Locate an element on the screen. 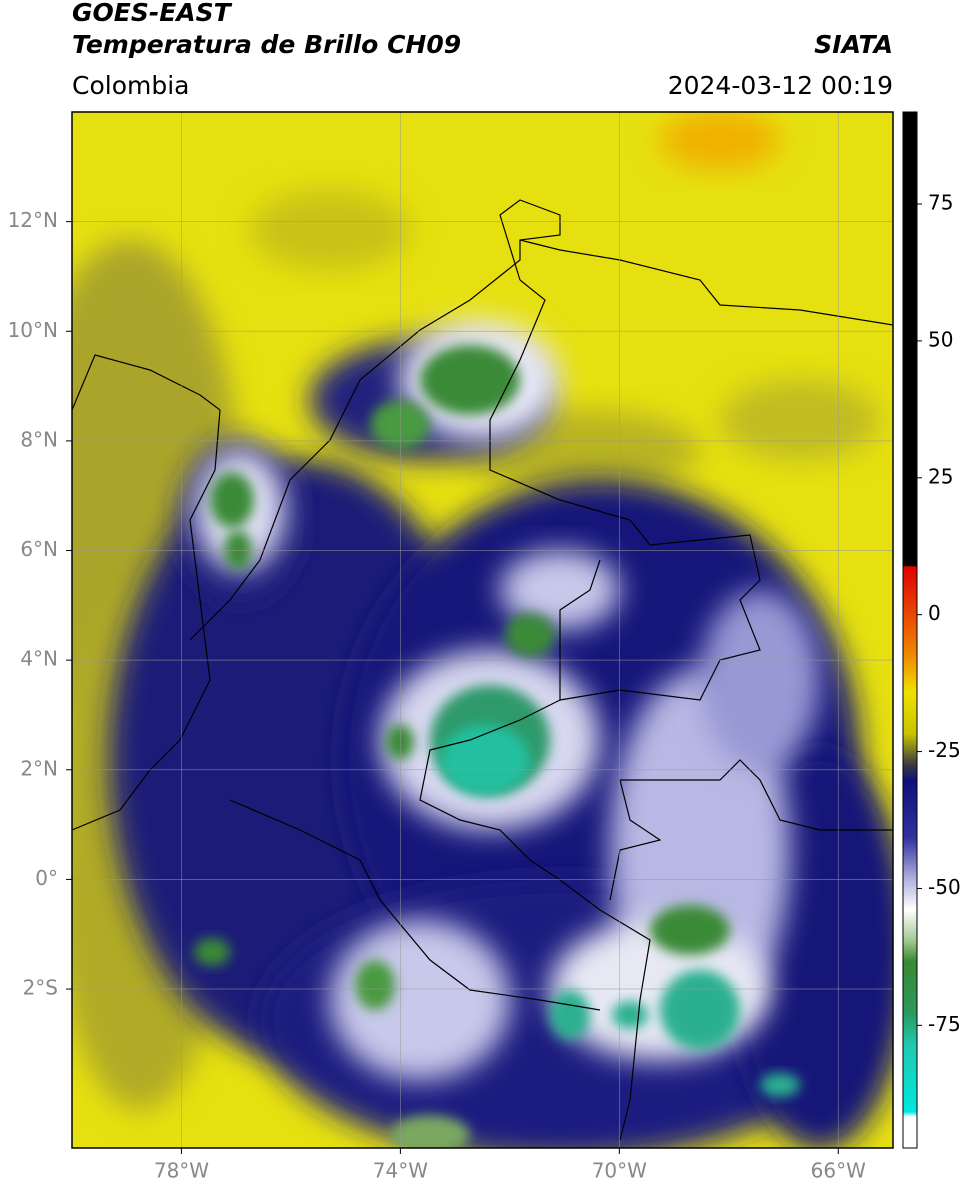  colorbar-label: -50 is located at coordinates (944, 887).